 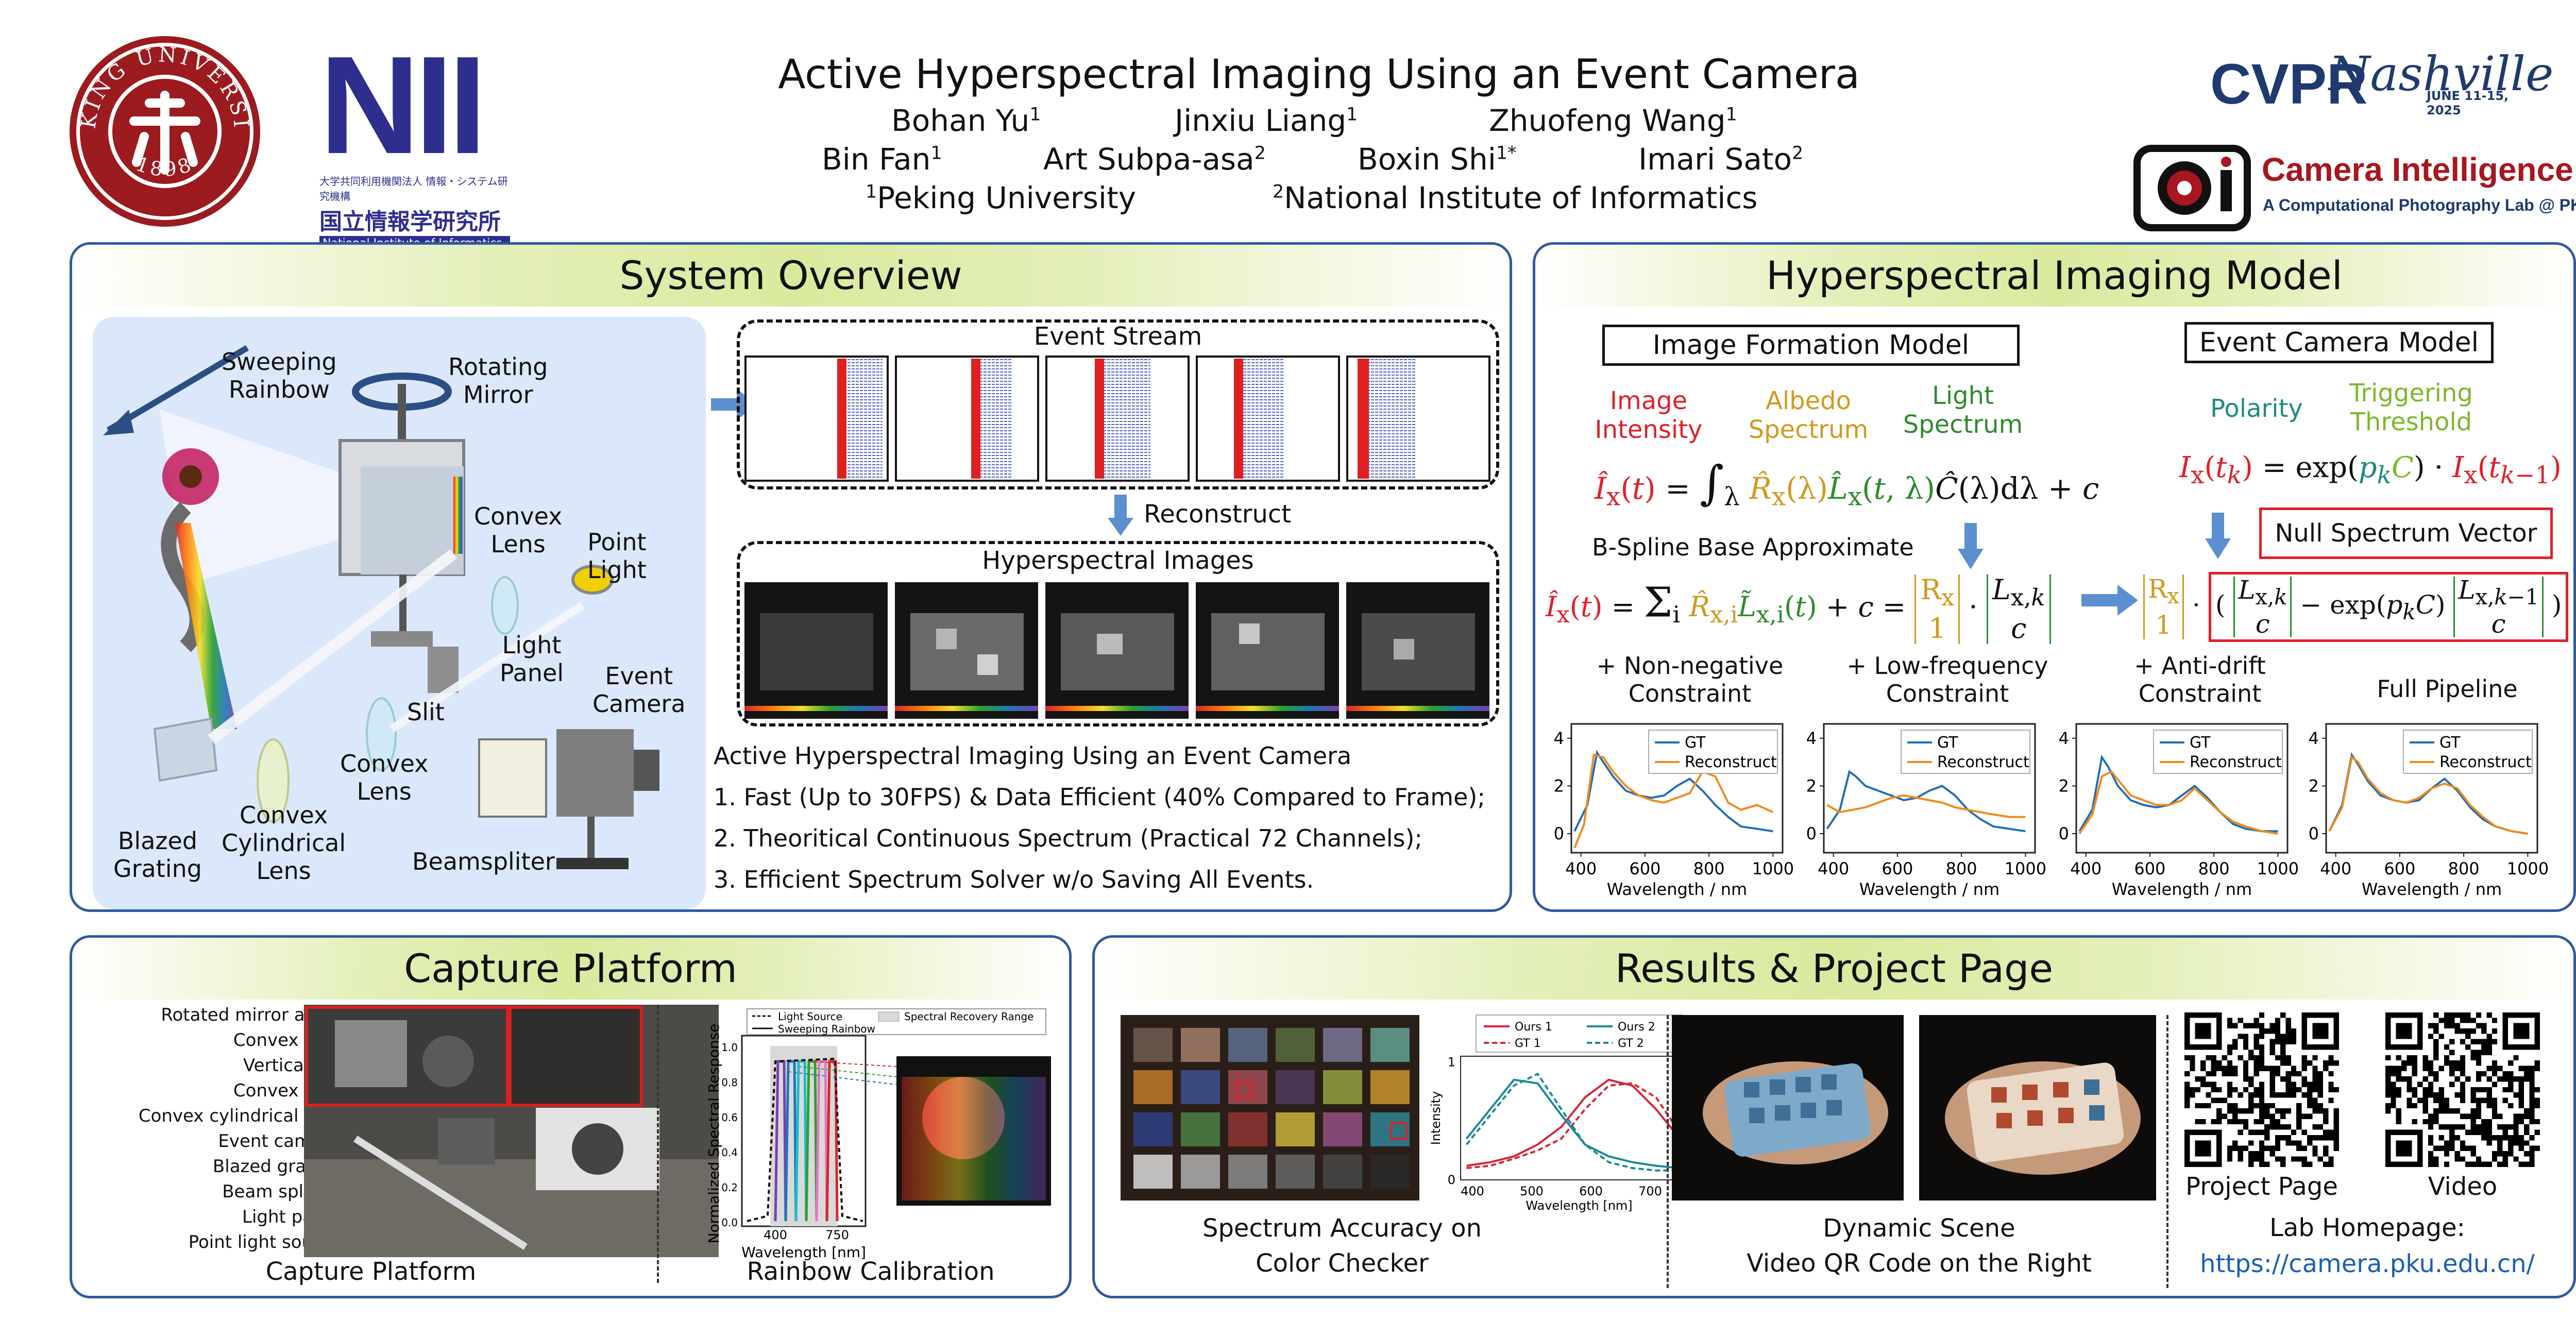 I want to click on lab-homepage-link: https://camera.pku.edu.cn/, so click(x=2367, y=1263).